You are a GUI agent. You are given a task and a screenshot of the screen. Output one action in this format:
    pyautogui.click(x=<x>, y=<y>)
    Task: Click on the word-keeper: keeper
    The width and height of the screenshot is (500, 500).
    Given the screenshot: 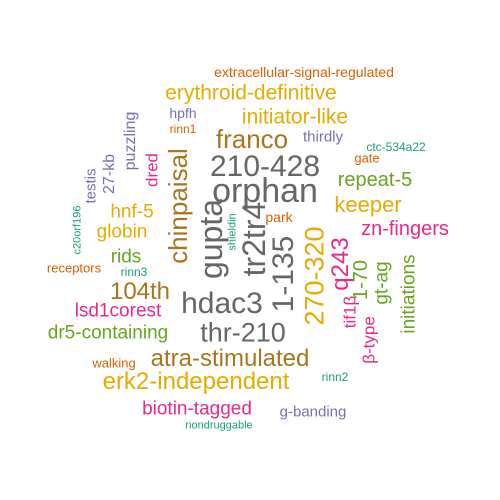 What is the action you would take?
    pyautogui.click(x=368, y=204)
    